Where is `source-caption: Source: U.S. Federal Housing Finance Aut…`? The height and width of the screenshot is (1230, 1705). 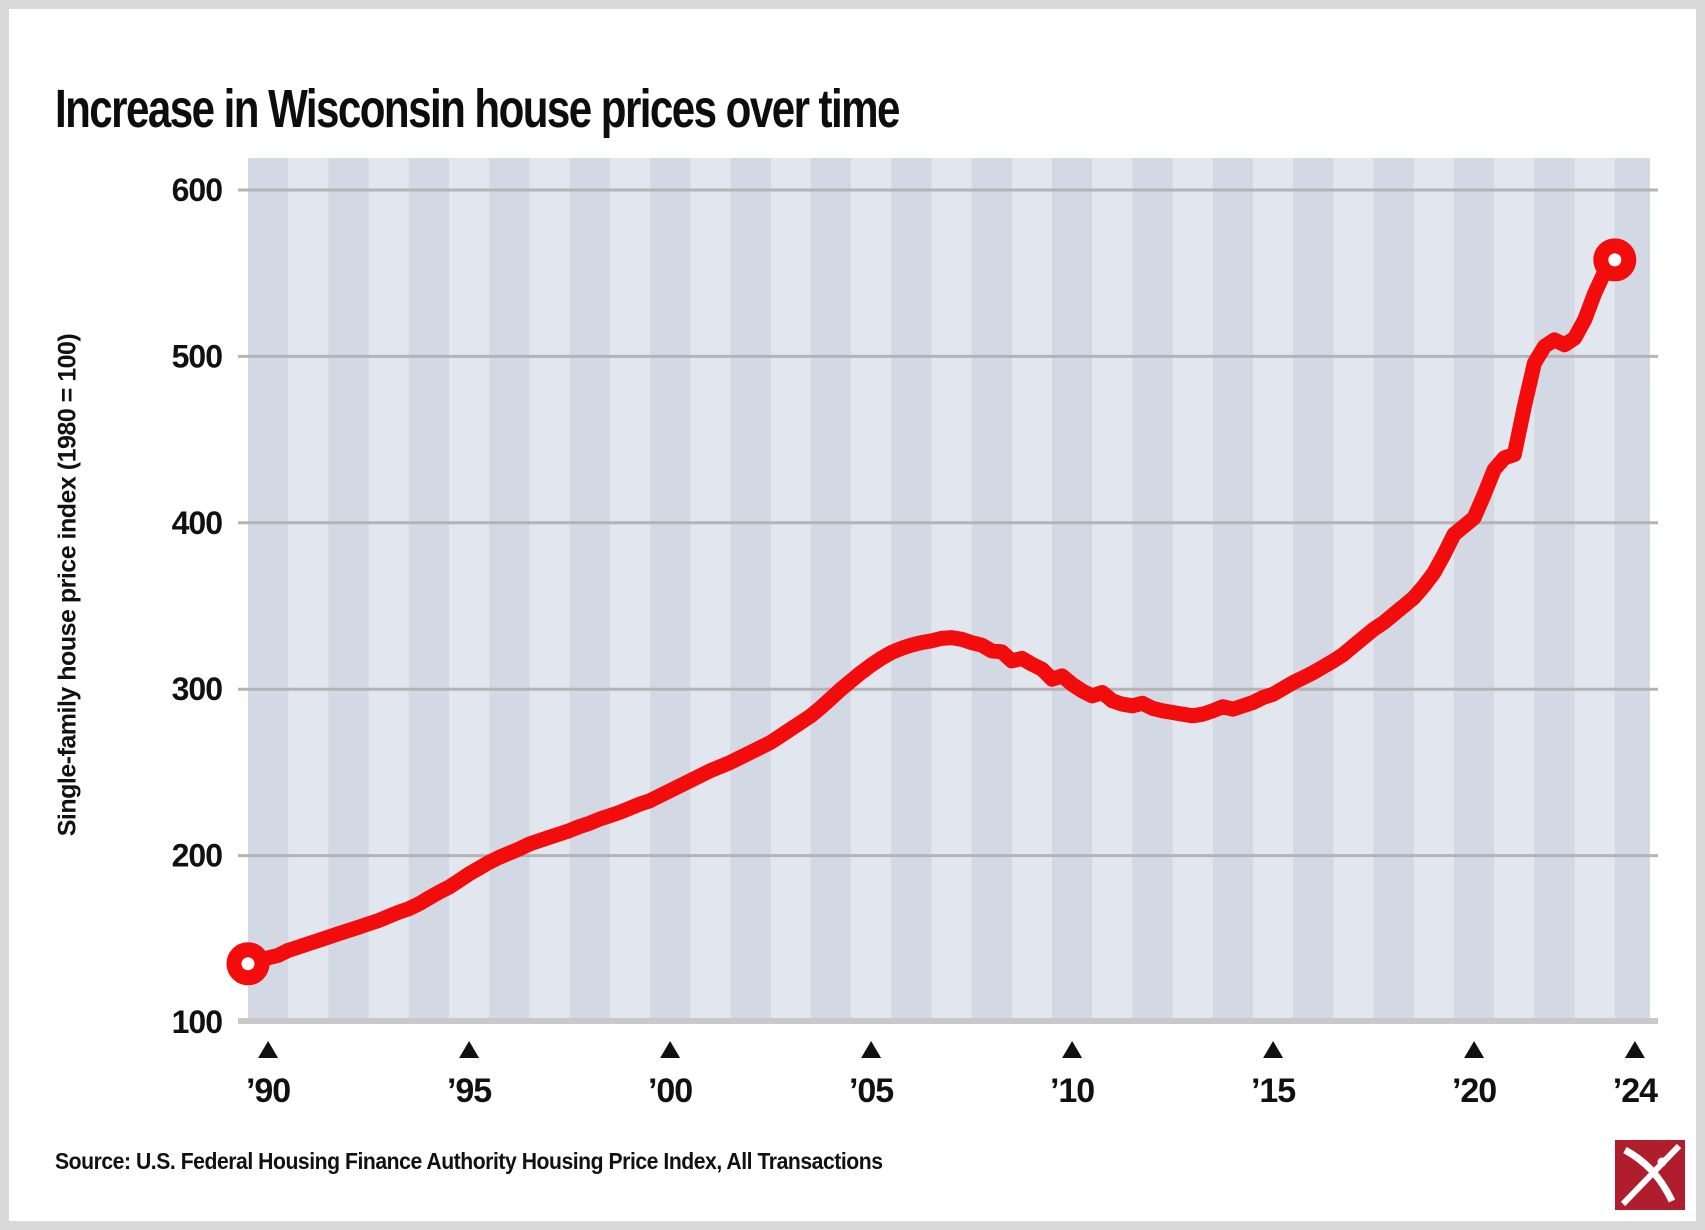
source-caption: Source: U.S. Federal Housing Finance Aut… is located at coordinates (469, 1161).